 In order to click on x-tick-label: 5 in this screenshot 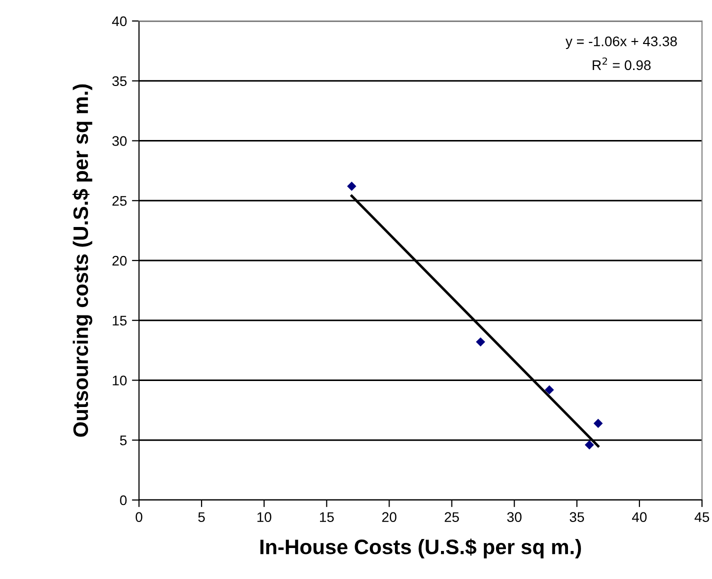, I will do `click(201, 517)`.